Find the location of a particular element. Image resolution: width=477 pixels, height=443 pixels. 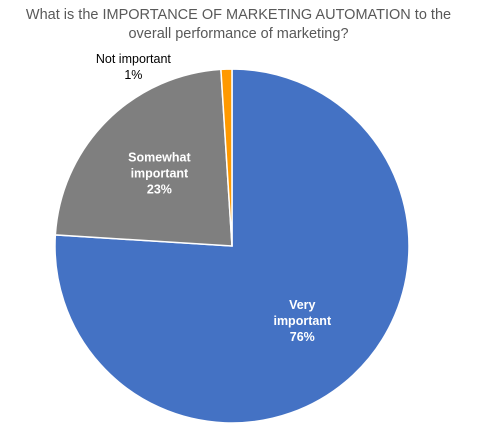

data-label-very-important: Very important 76% is located at coordinates (302, 321).